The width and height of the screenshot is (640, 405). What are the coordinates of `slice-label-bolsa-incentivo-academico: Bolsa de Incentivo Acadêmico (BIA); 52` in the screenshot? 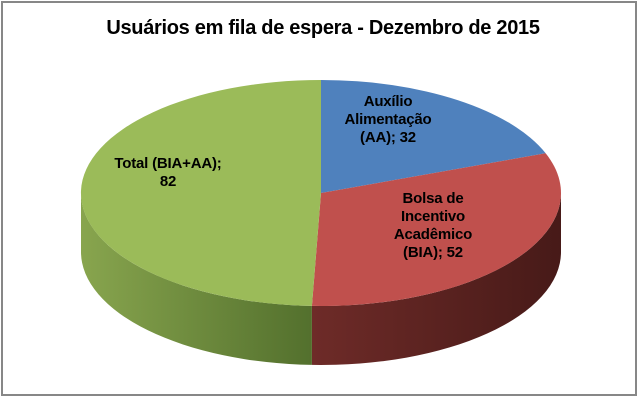 It's located at (433, 225).